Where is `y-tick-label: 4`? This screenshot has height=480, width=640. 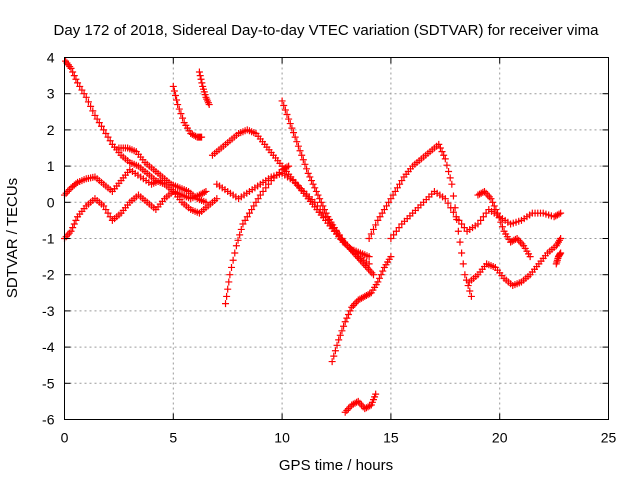
y-tick-label: 4 is located at coordinates (51, 58).